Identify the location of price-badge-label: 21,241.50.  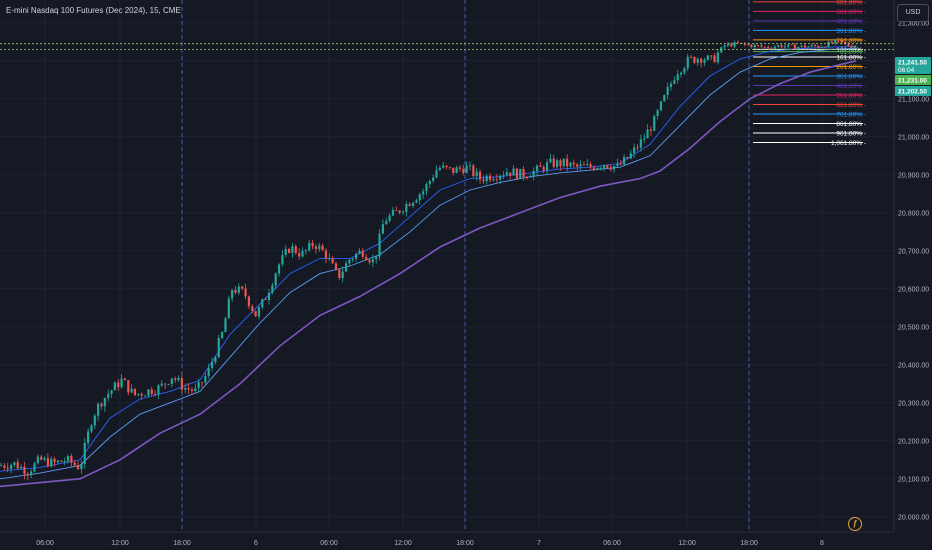
(912, 63).